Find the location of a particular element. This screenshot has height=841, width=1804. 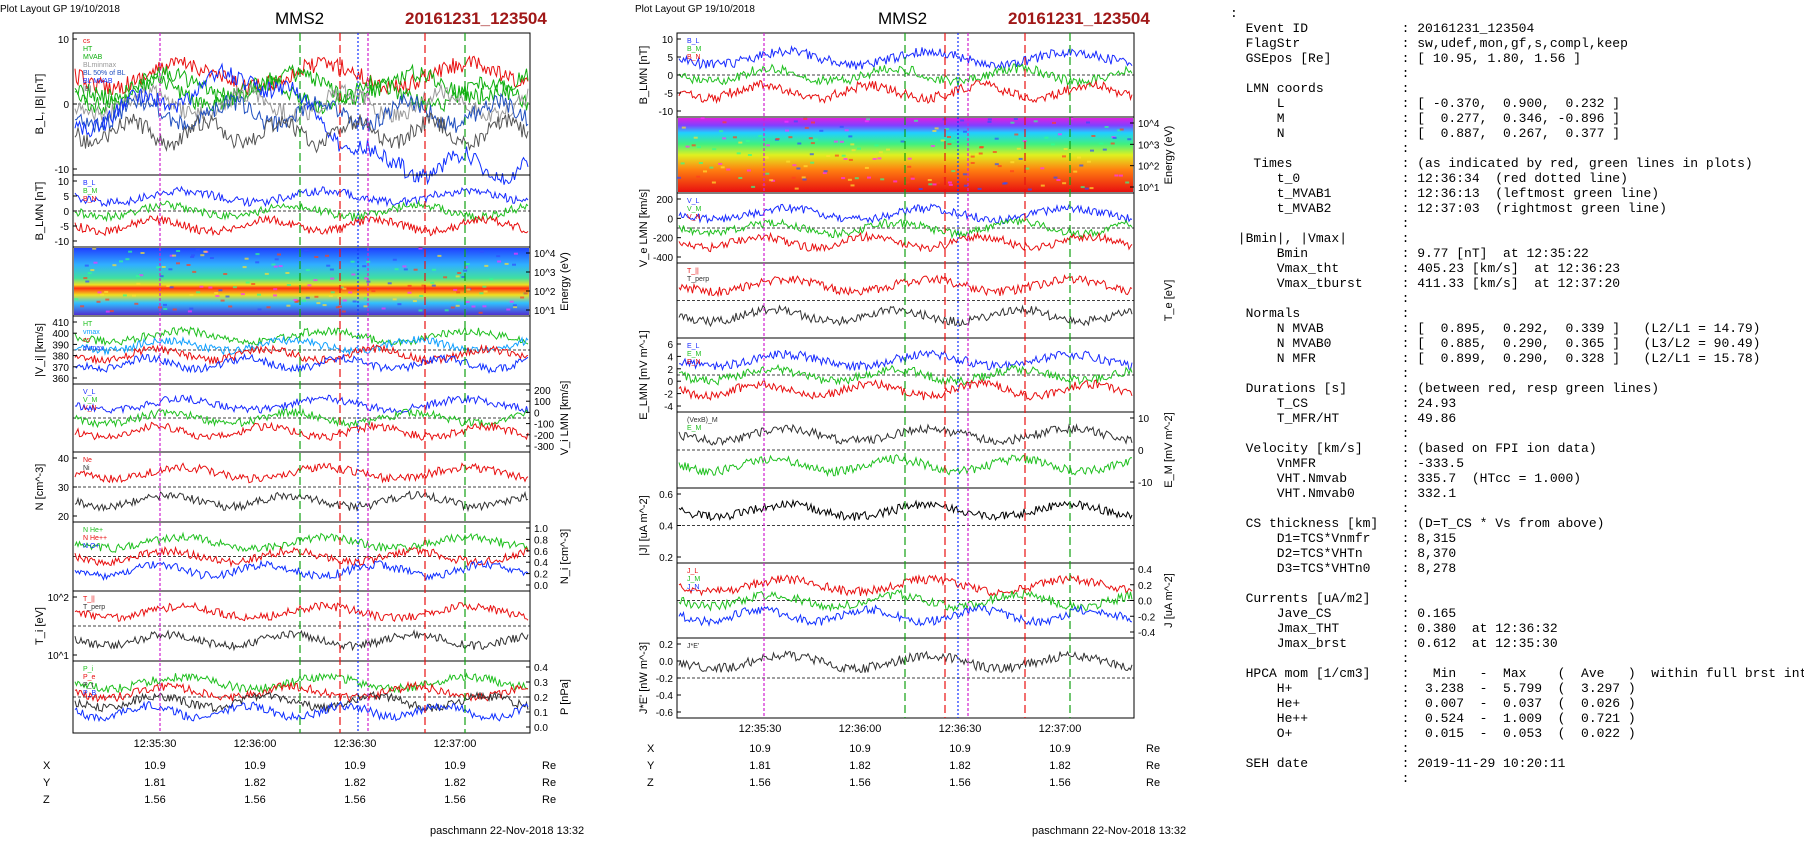

time-tick-label: 12:36:00 is located at coordinates (255, 744).